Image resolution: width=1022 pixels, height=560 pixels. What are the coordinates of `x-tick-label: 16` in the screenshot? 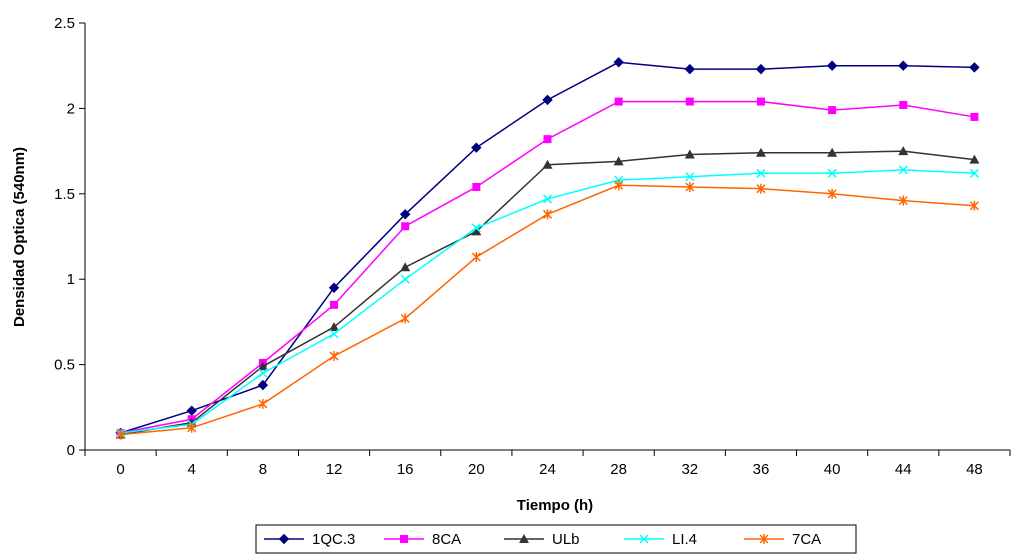 It's located at (405, 469).